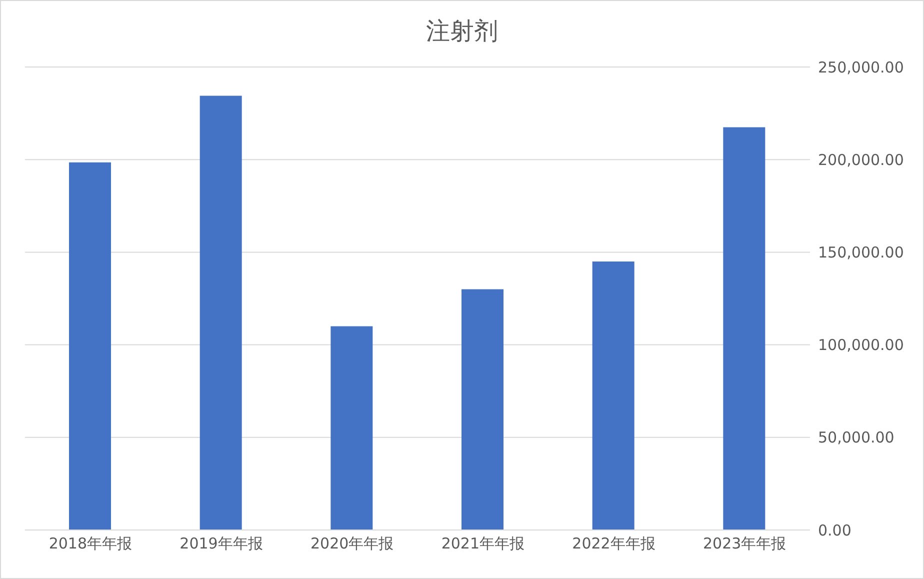 The height and width of the screenshot is (579, 924). Describe the element at coordinates (861, 253) in the screenshot. I see `y-tick-label: 150,000.00` at that location.